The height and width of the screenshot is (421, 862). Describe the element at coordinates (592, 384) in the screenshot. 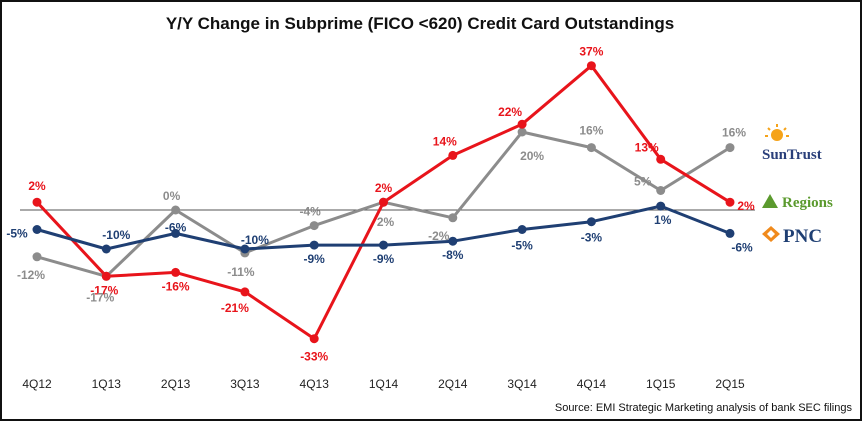

I see `x-tick-label: 4Q14` at that location.